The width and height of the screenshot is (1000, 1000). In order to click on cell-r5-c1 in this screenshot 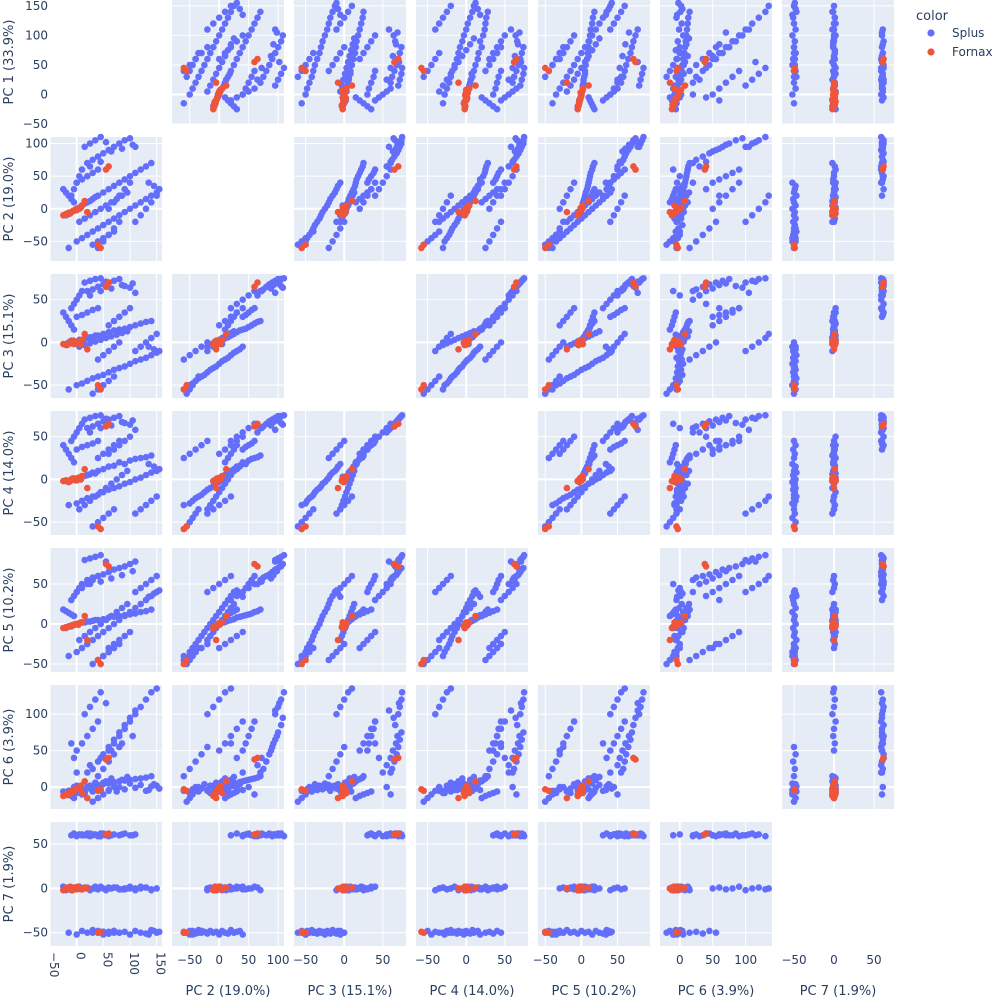, I will do `click(106, 610)`.